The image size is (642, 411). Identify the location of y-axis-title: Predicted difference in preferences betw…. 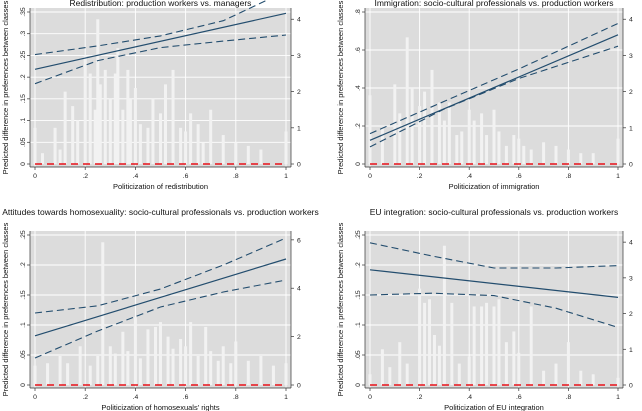
(5, 309).